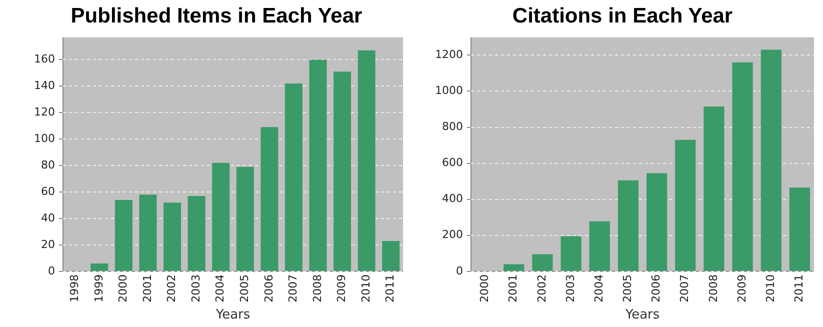 The image size is (823, 327). I want to click on chart-title: Published Items in Each Year, so click(216, 16).